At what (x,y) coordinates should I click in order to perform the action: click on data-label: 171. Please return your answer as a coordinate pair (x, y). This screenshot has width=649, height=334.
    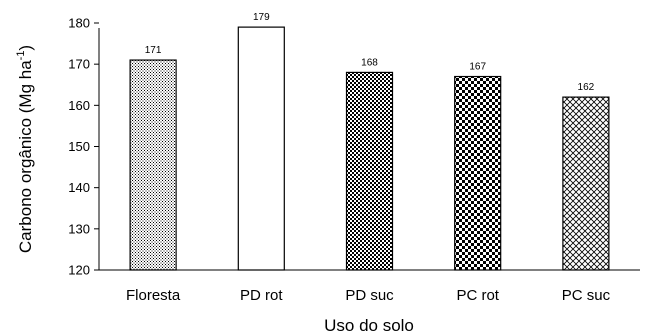
    Looking at the image, I should click on (153, 50).